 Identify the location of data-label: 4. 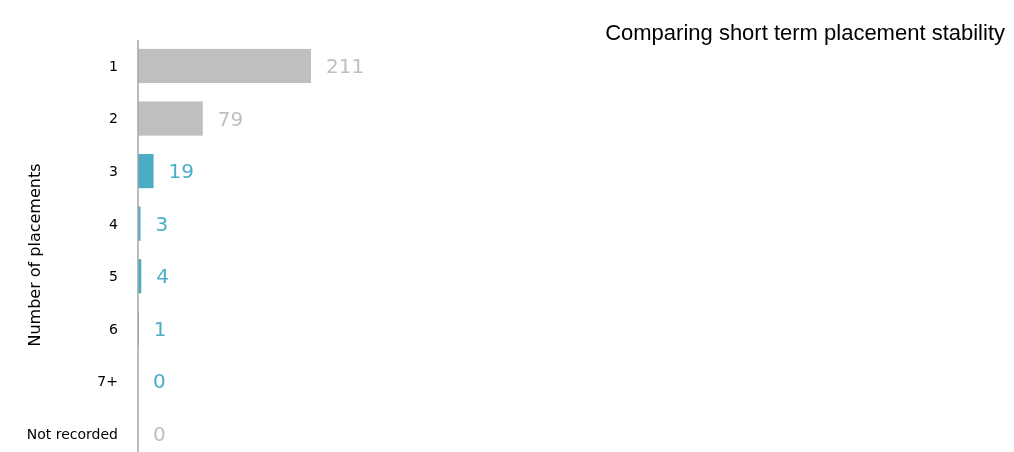
(163, 276).